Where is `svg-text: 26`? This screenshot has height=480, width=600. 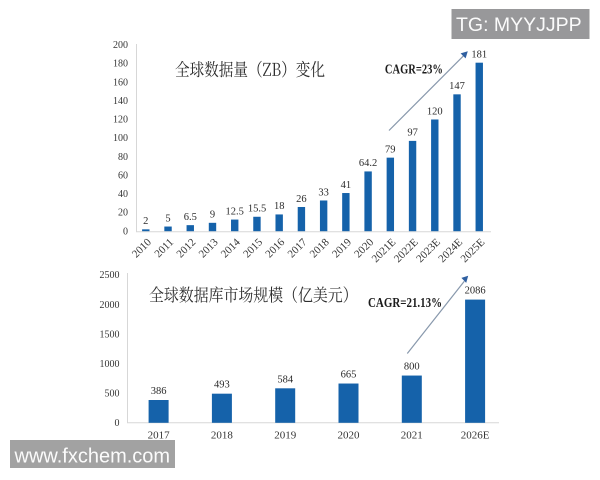
svg-text: 26 is located at coordinates (301, 199).